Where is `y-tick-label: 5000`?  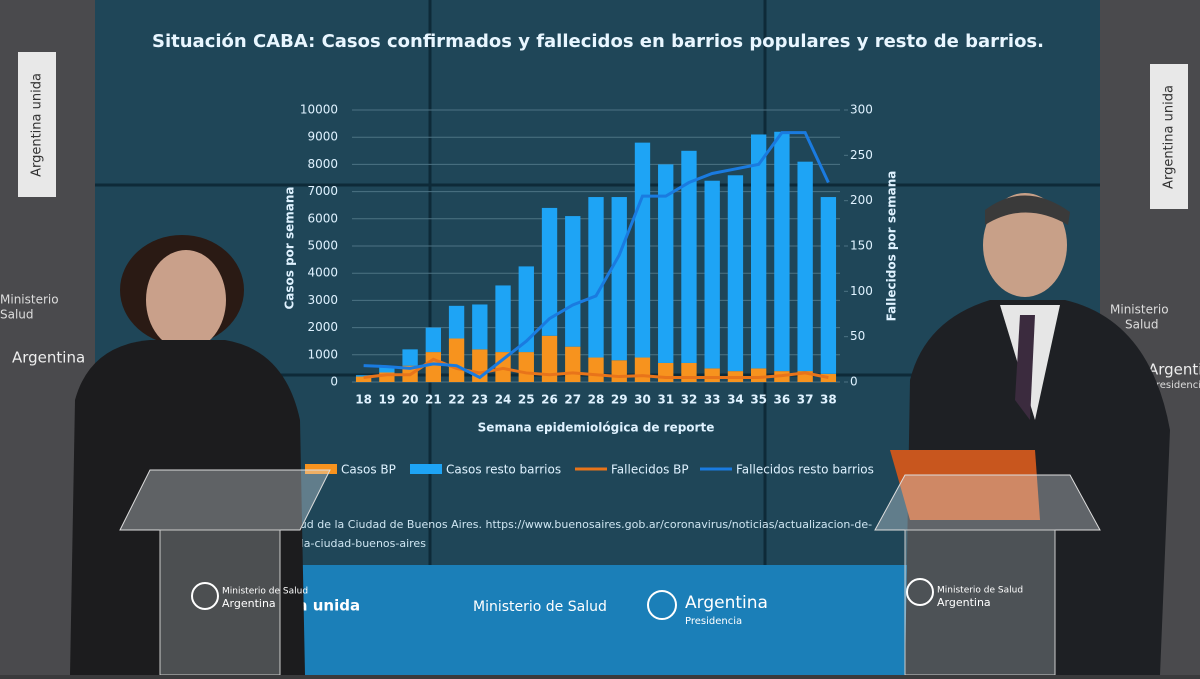
y-tick-label: 5000 is located at coordinates (322, 246).